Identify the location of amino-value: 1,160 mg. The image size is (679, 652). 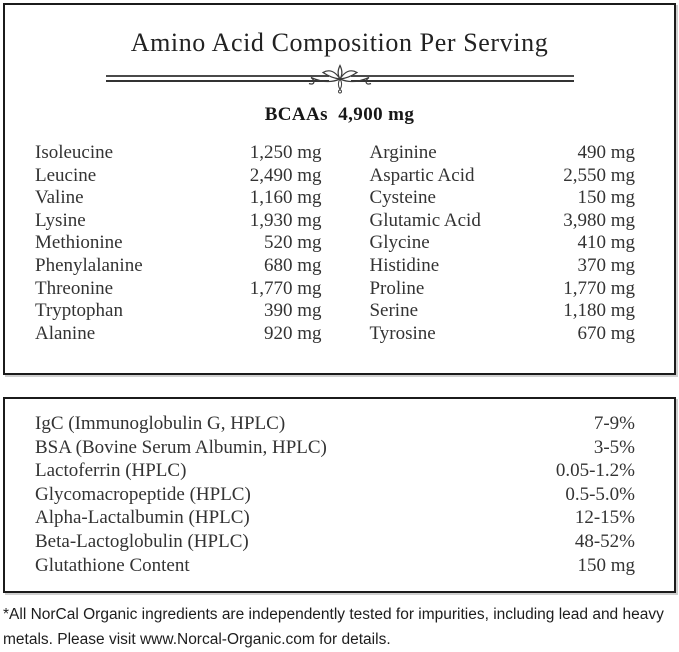
(285, 198).